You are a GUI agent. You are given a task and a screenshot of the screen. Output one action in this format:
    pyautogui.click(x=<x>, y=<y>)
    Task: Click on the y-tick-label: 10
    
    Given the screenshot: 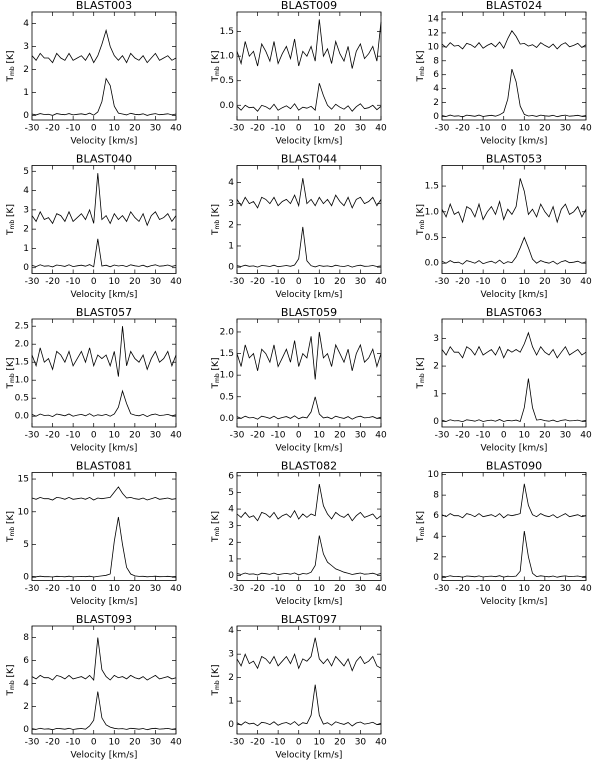 What is the action you would take?
    pyautogui.click(x=434, y=475)
    